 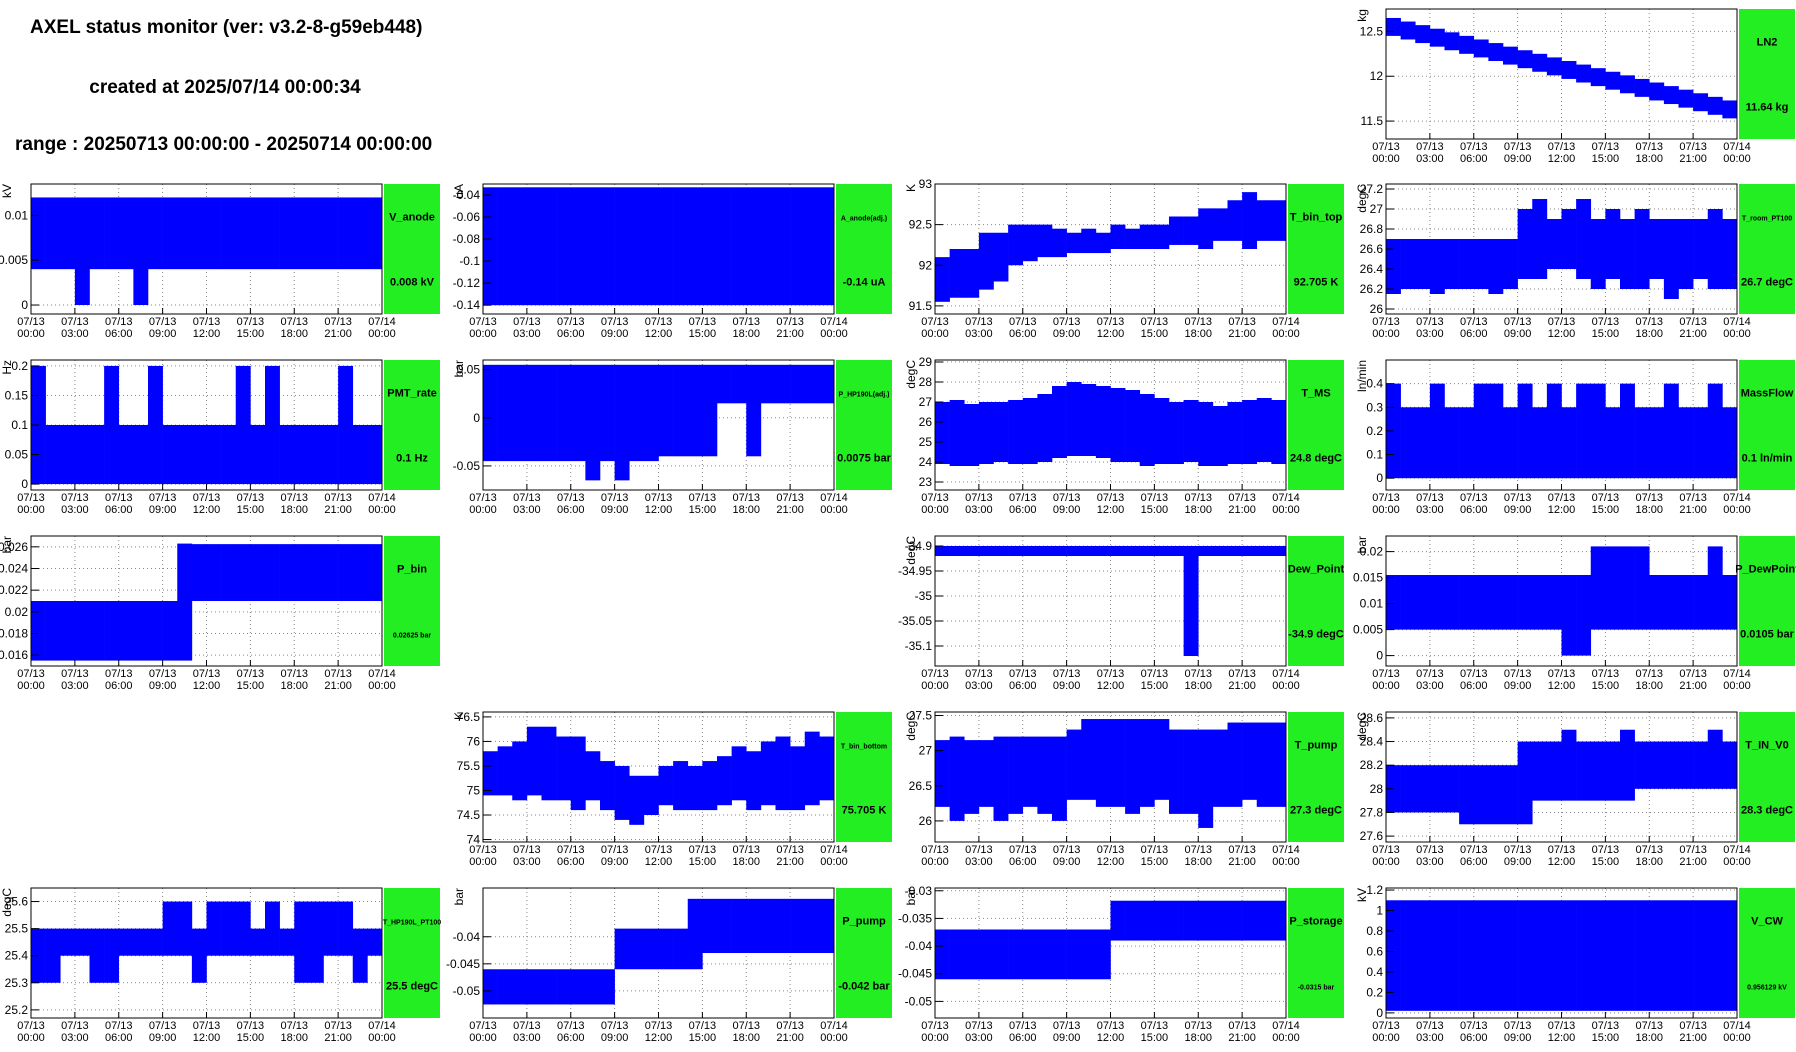 What do you see at coordinates (1372, 812) in the screenshot?
I see `y-tick-label: 27.8` at bounding box center [1372, 812].